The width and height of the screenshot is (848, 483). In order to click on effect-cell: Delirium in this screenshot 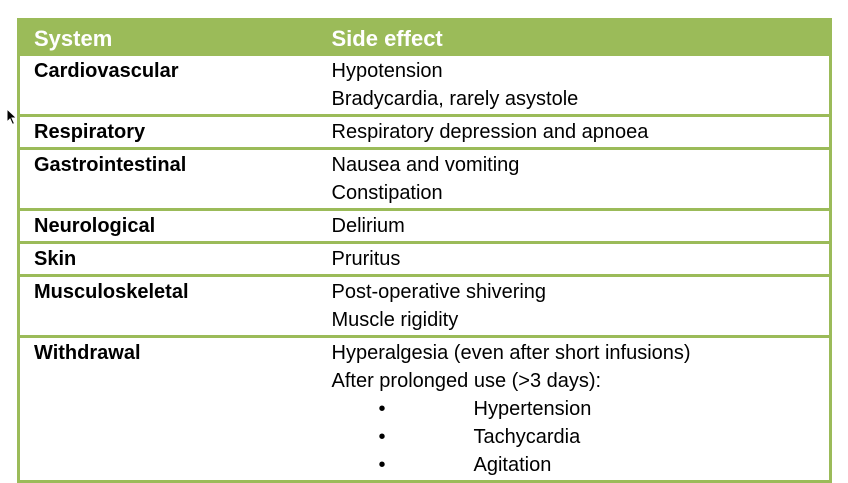, I will do `click(574, 225)`.